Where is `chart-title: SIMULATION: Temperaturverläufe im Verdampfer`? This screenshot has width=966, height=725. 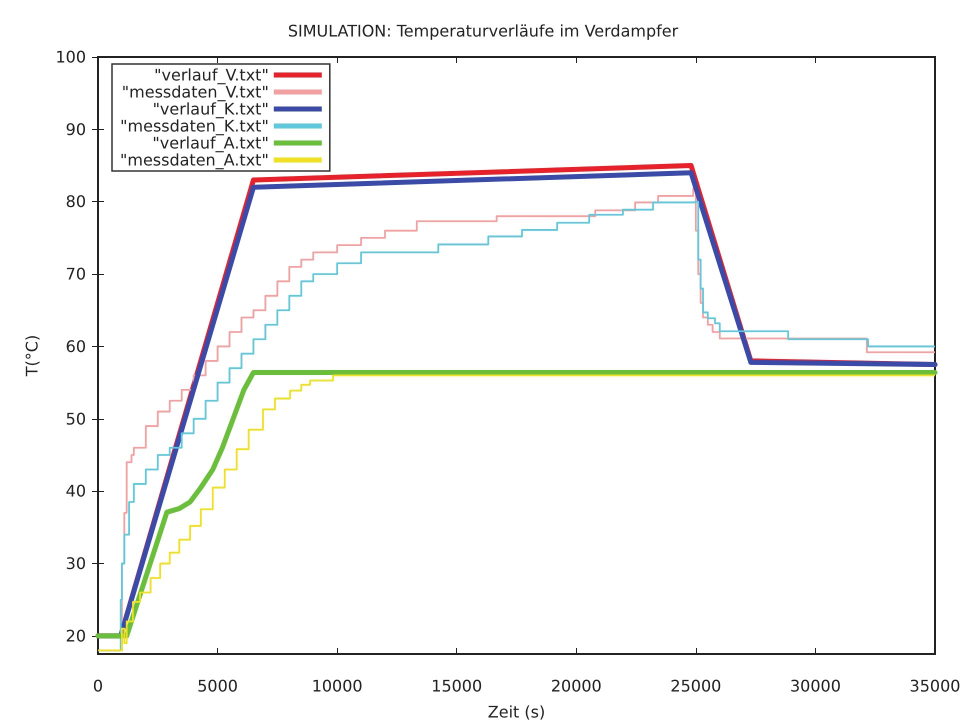
chart-title: SIMULATION: Temperaturverläufe im Verdampfer is located at coordinates (483, 31).